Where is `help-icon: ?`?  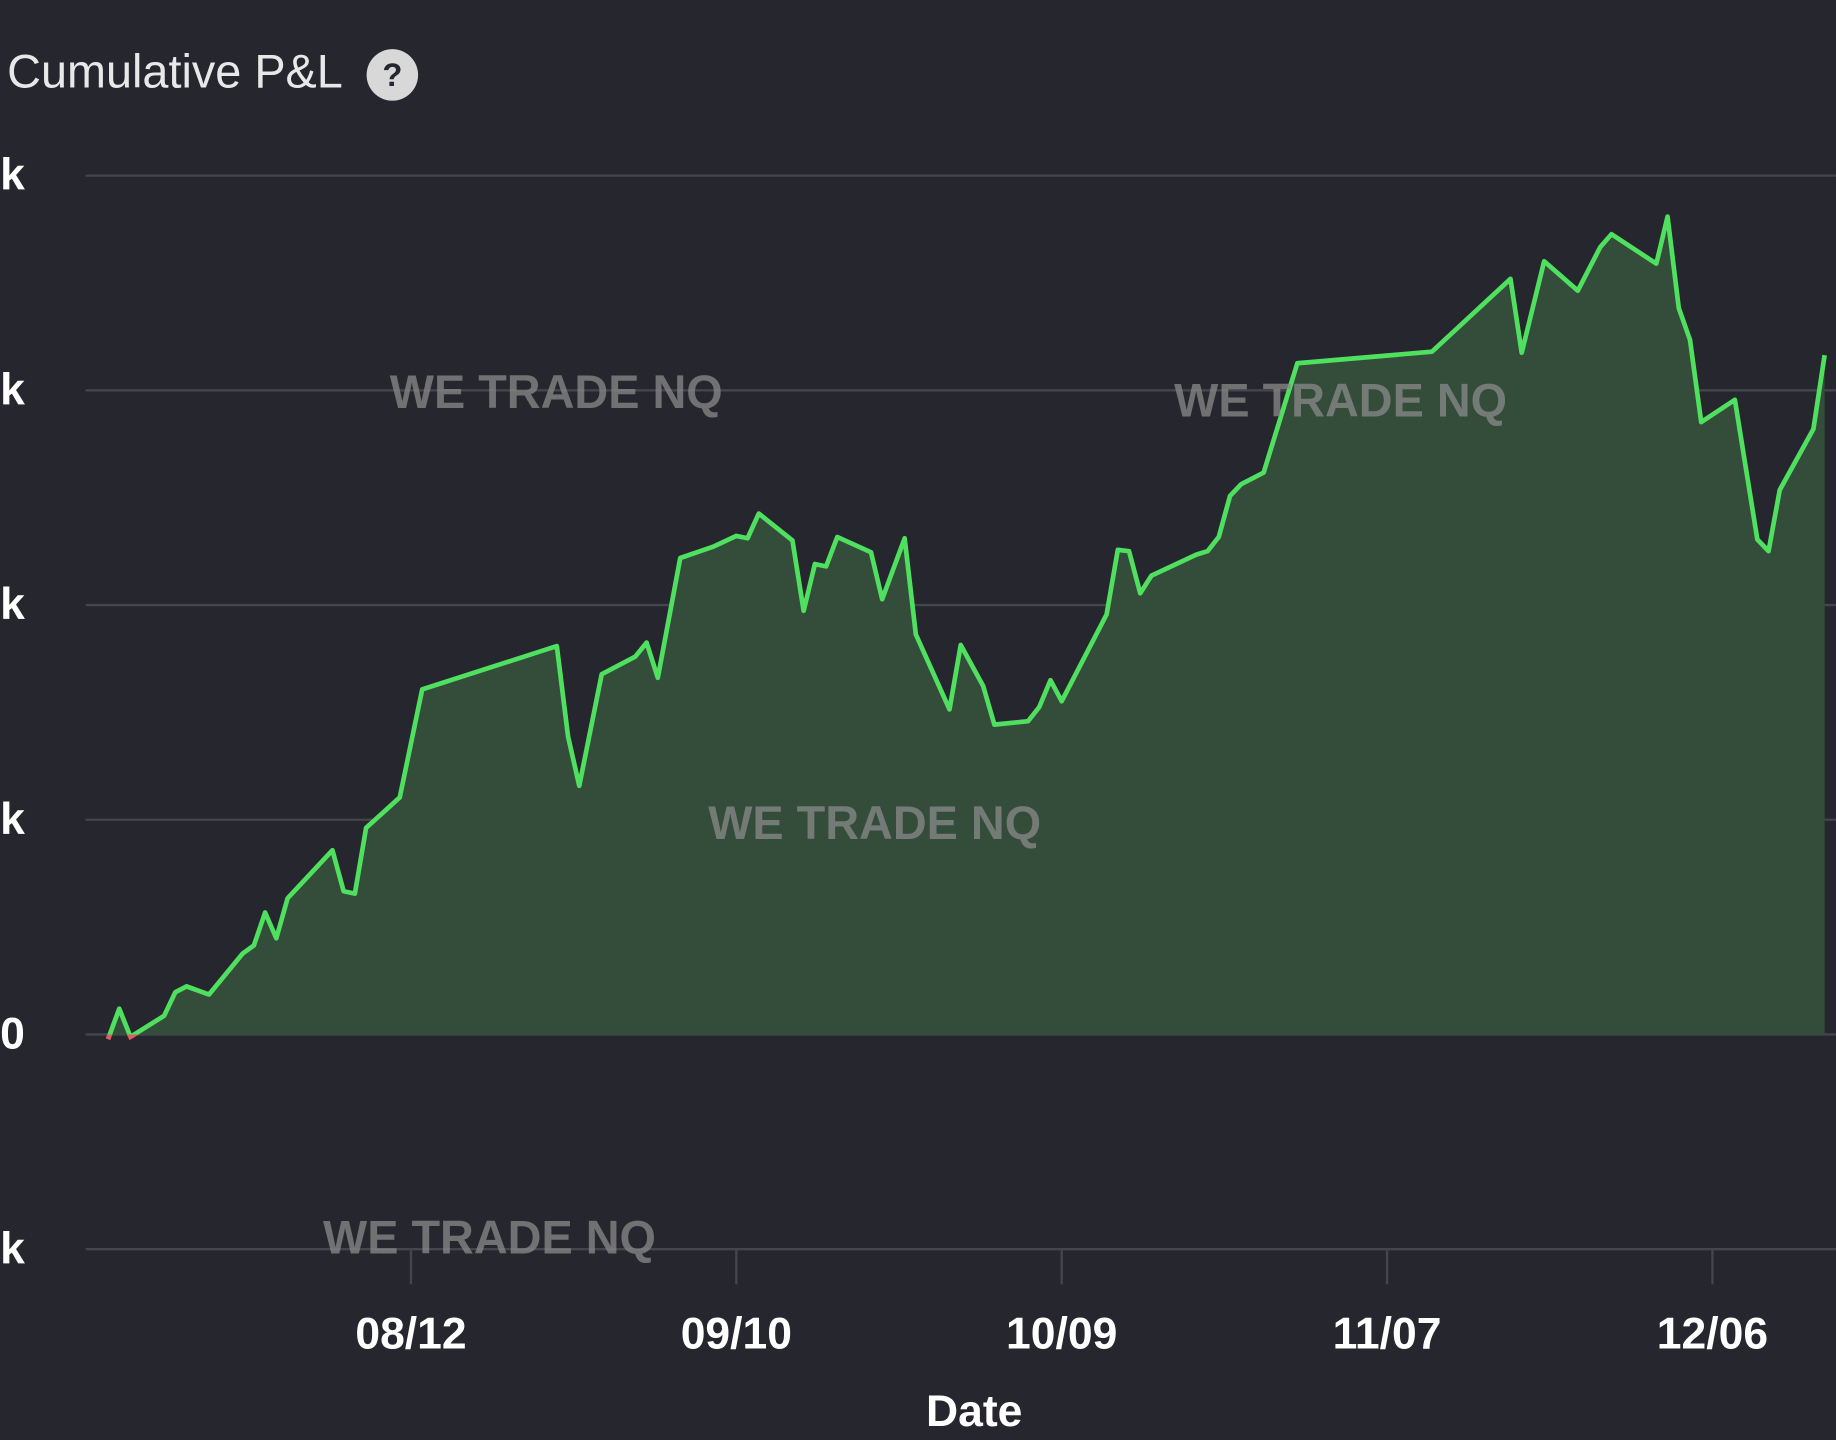 help-icon: ? is located at coordinates (392, 74).